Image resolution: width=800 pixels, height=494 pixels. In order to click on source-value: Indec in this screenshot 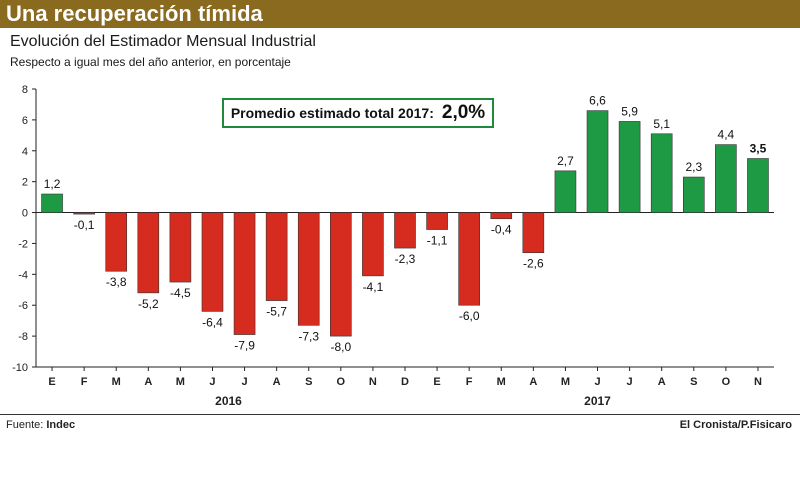, I will do `click(61, 425)`.